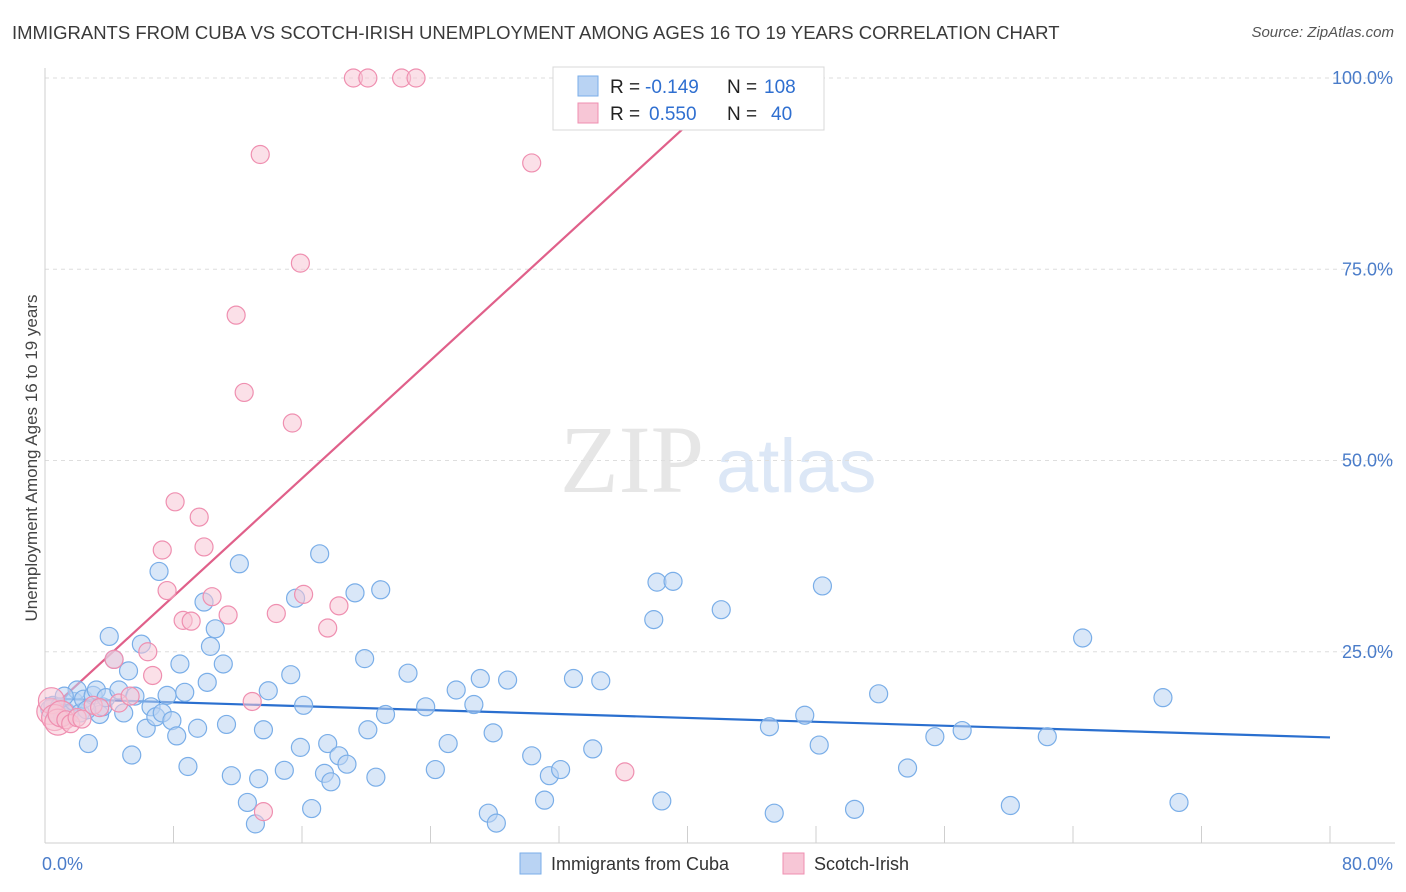 This screenshot has width=1406, height=892. What do you see at coordinates (781, 114) in the screenshot?
I see `legend-n-value-scotch: 40` at bounding box center [781, 114].